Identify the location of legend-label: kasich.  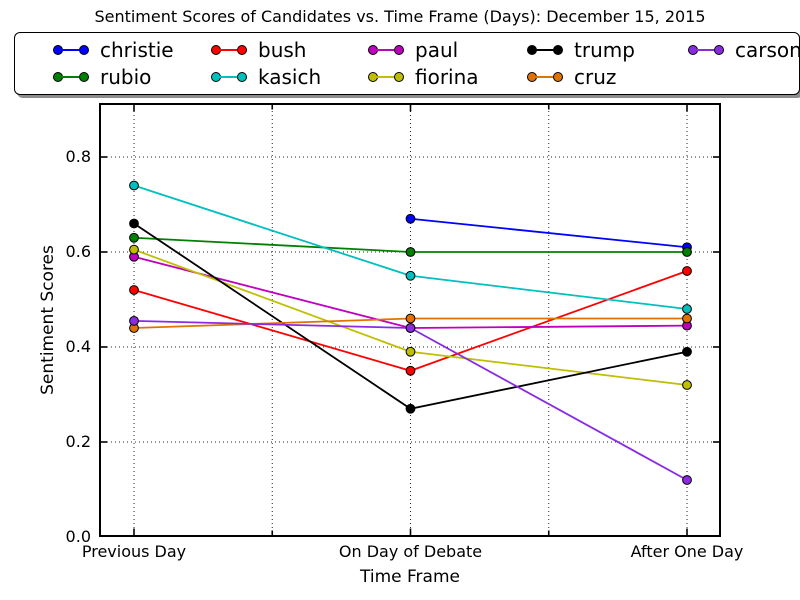
(290, 77).